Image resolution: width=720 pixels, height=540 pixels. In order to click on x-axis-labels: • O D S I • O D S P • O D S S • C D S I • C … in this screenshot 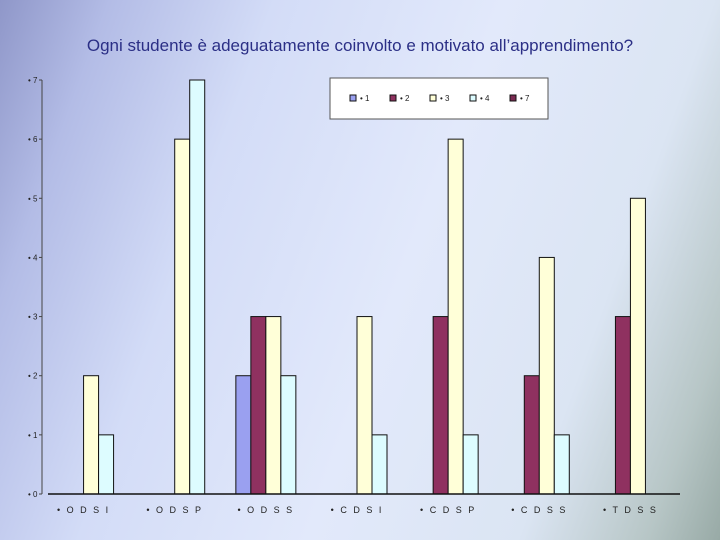, I will do `click(357, 510)`.